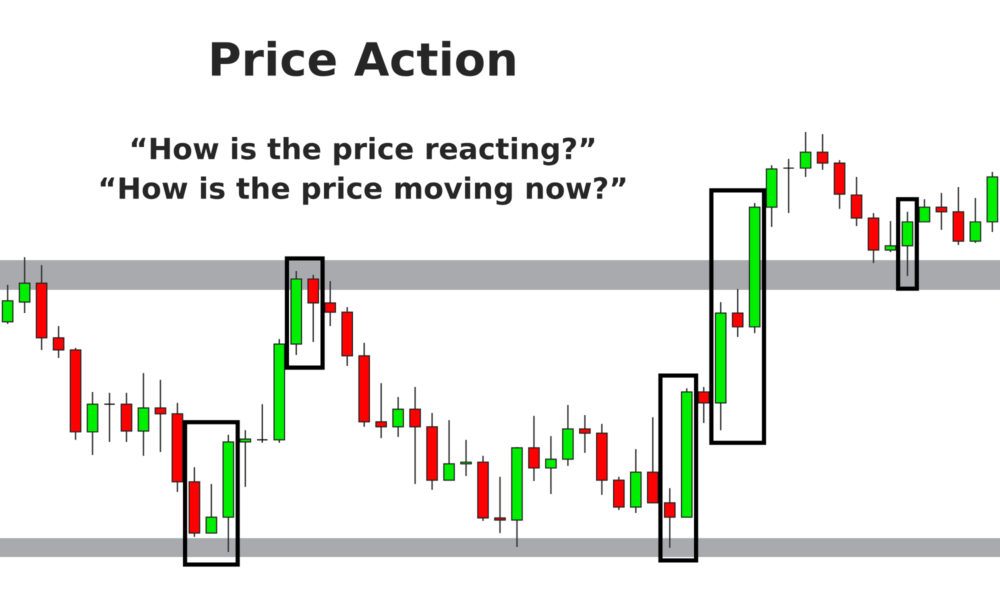 This screenshot has height=600, width=1000. Describe the element at coordinates (363, 58) in the screenshot. I see `chart-title: Price Action` at that location.